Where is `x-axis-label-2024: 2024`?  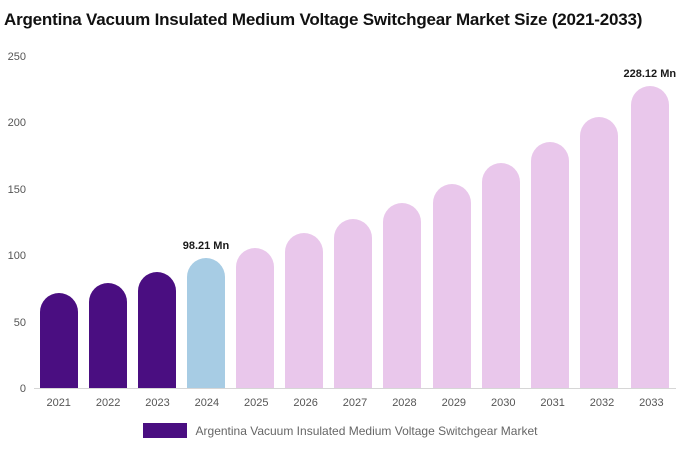 x-axis-label-2024: 2024 is located at coordinates (207, 403).